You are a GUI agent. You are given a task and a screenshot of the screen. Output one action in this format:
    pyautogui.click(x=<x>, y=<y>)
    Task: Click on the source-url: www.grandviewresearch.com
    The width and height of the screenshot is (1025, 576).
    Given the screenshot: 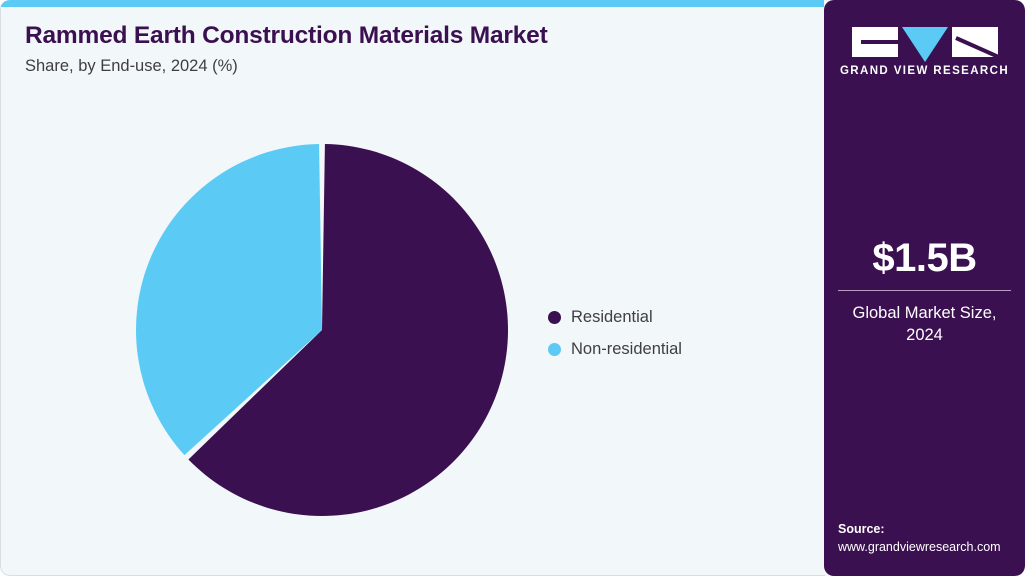 What is the action you would take?
    pyautogui.click(x=919, y=546)
    